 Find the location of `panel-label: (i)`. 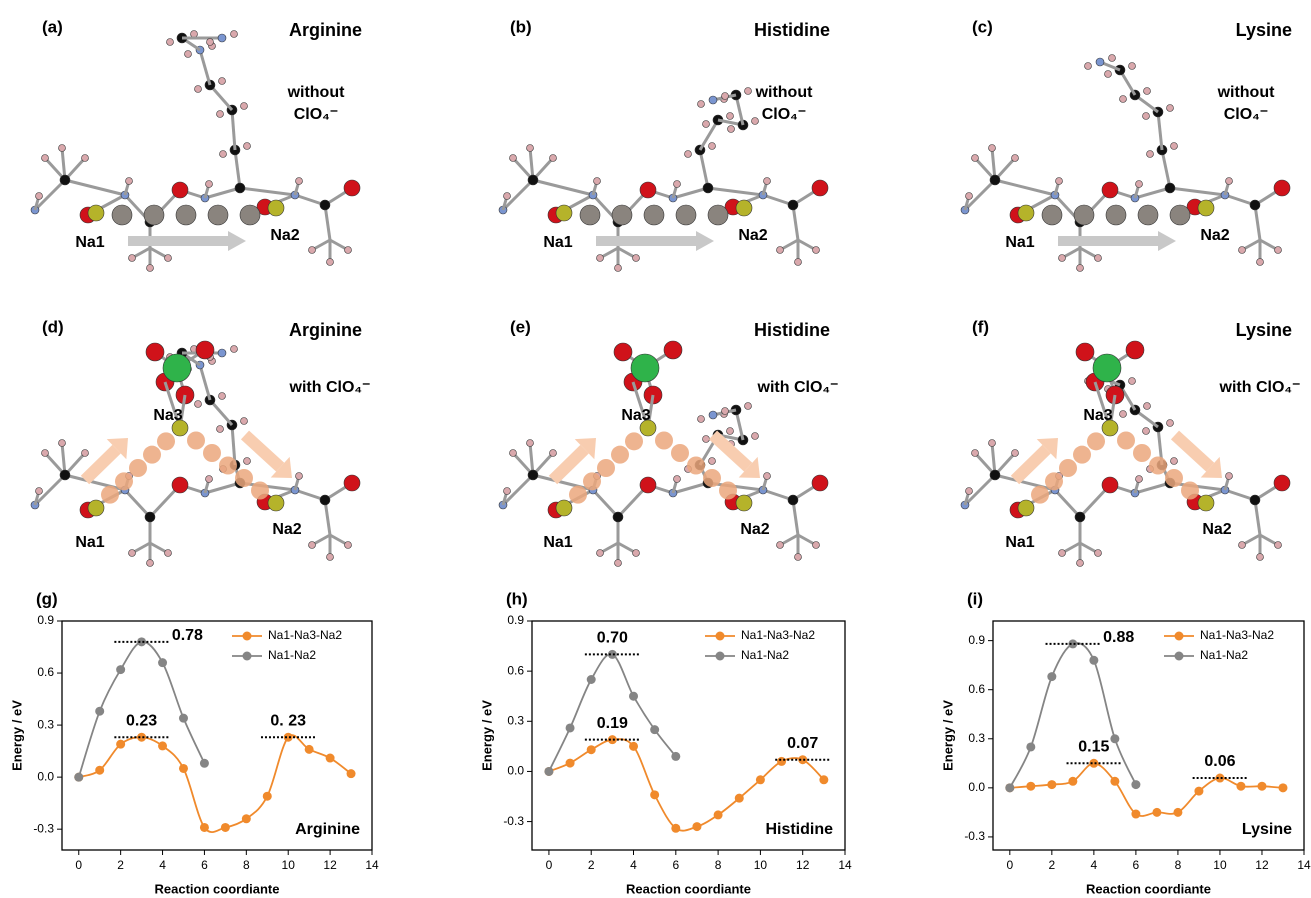

panel-label: (i) is located at coordinates (975, 598).